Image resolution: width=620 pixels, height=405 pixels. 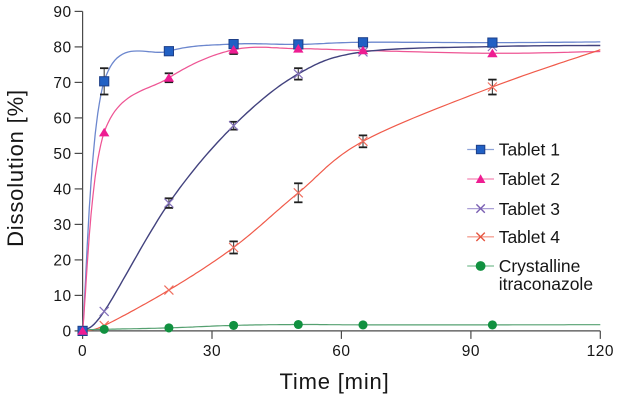 What do you see at coordinates (546, 284) in the screenshot?
I see `svg-text: itraconazole` at bounding box center [546, 284].